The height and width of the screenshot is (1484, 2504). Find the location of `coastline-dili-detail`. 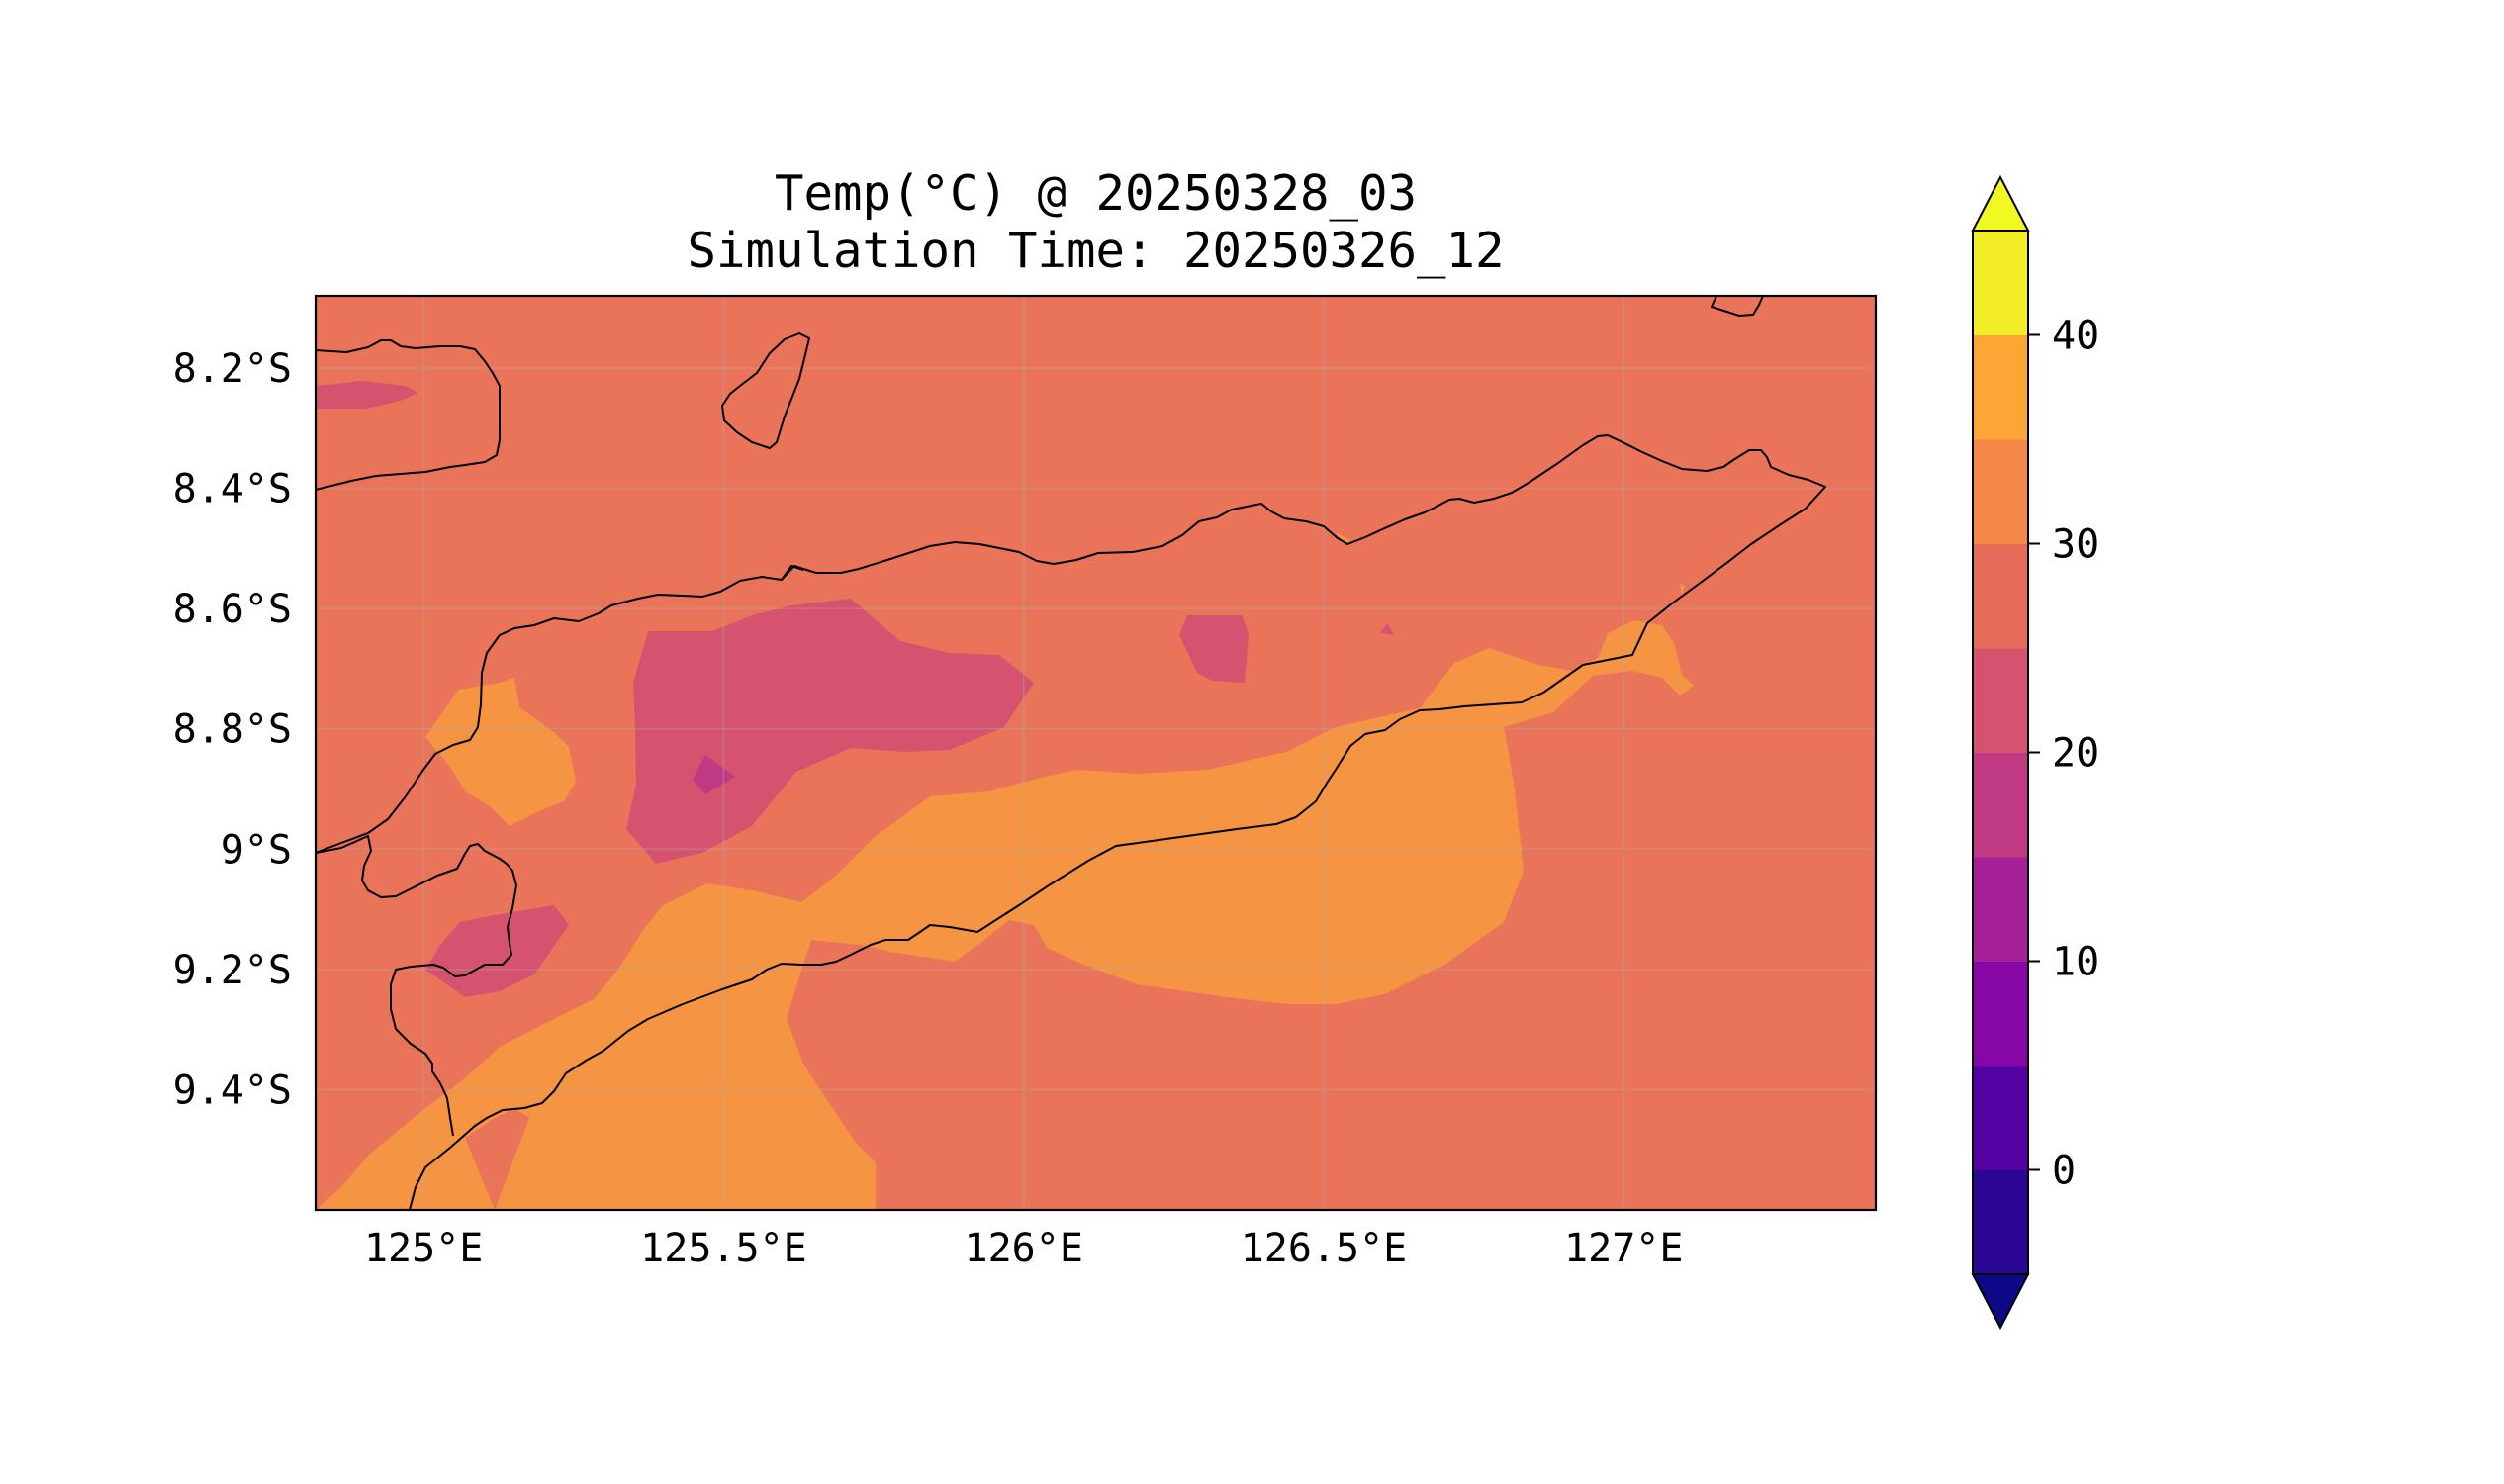

coastline-dili-detail is located at coordinates (792, 573).